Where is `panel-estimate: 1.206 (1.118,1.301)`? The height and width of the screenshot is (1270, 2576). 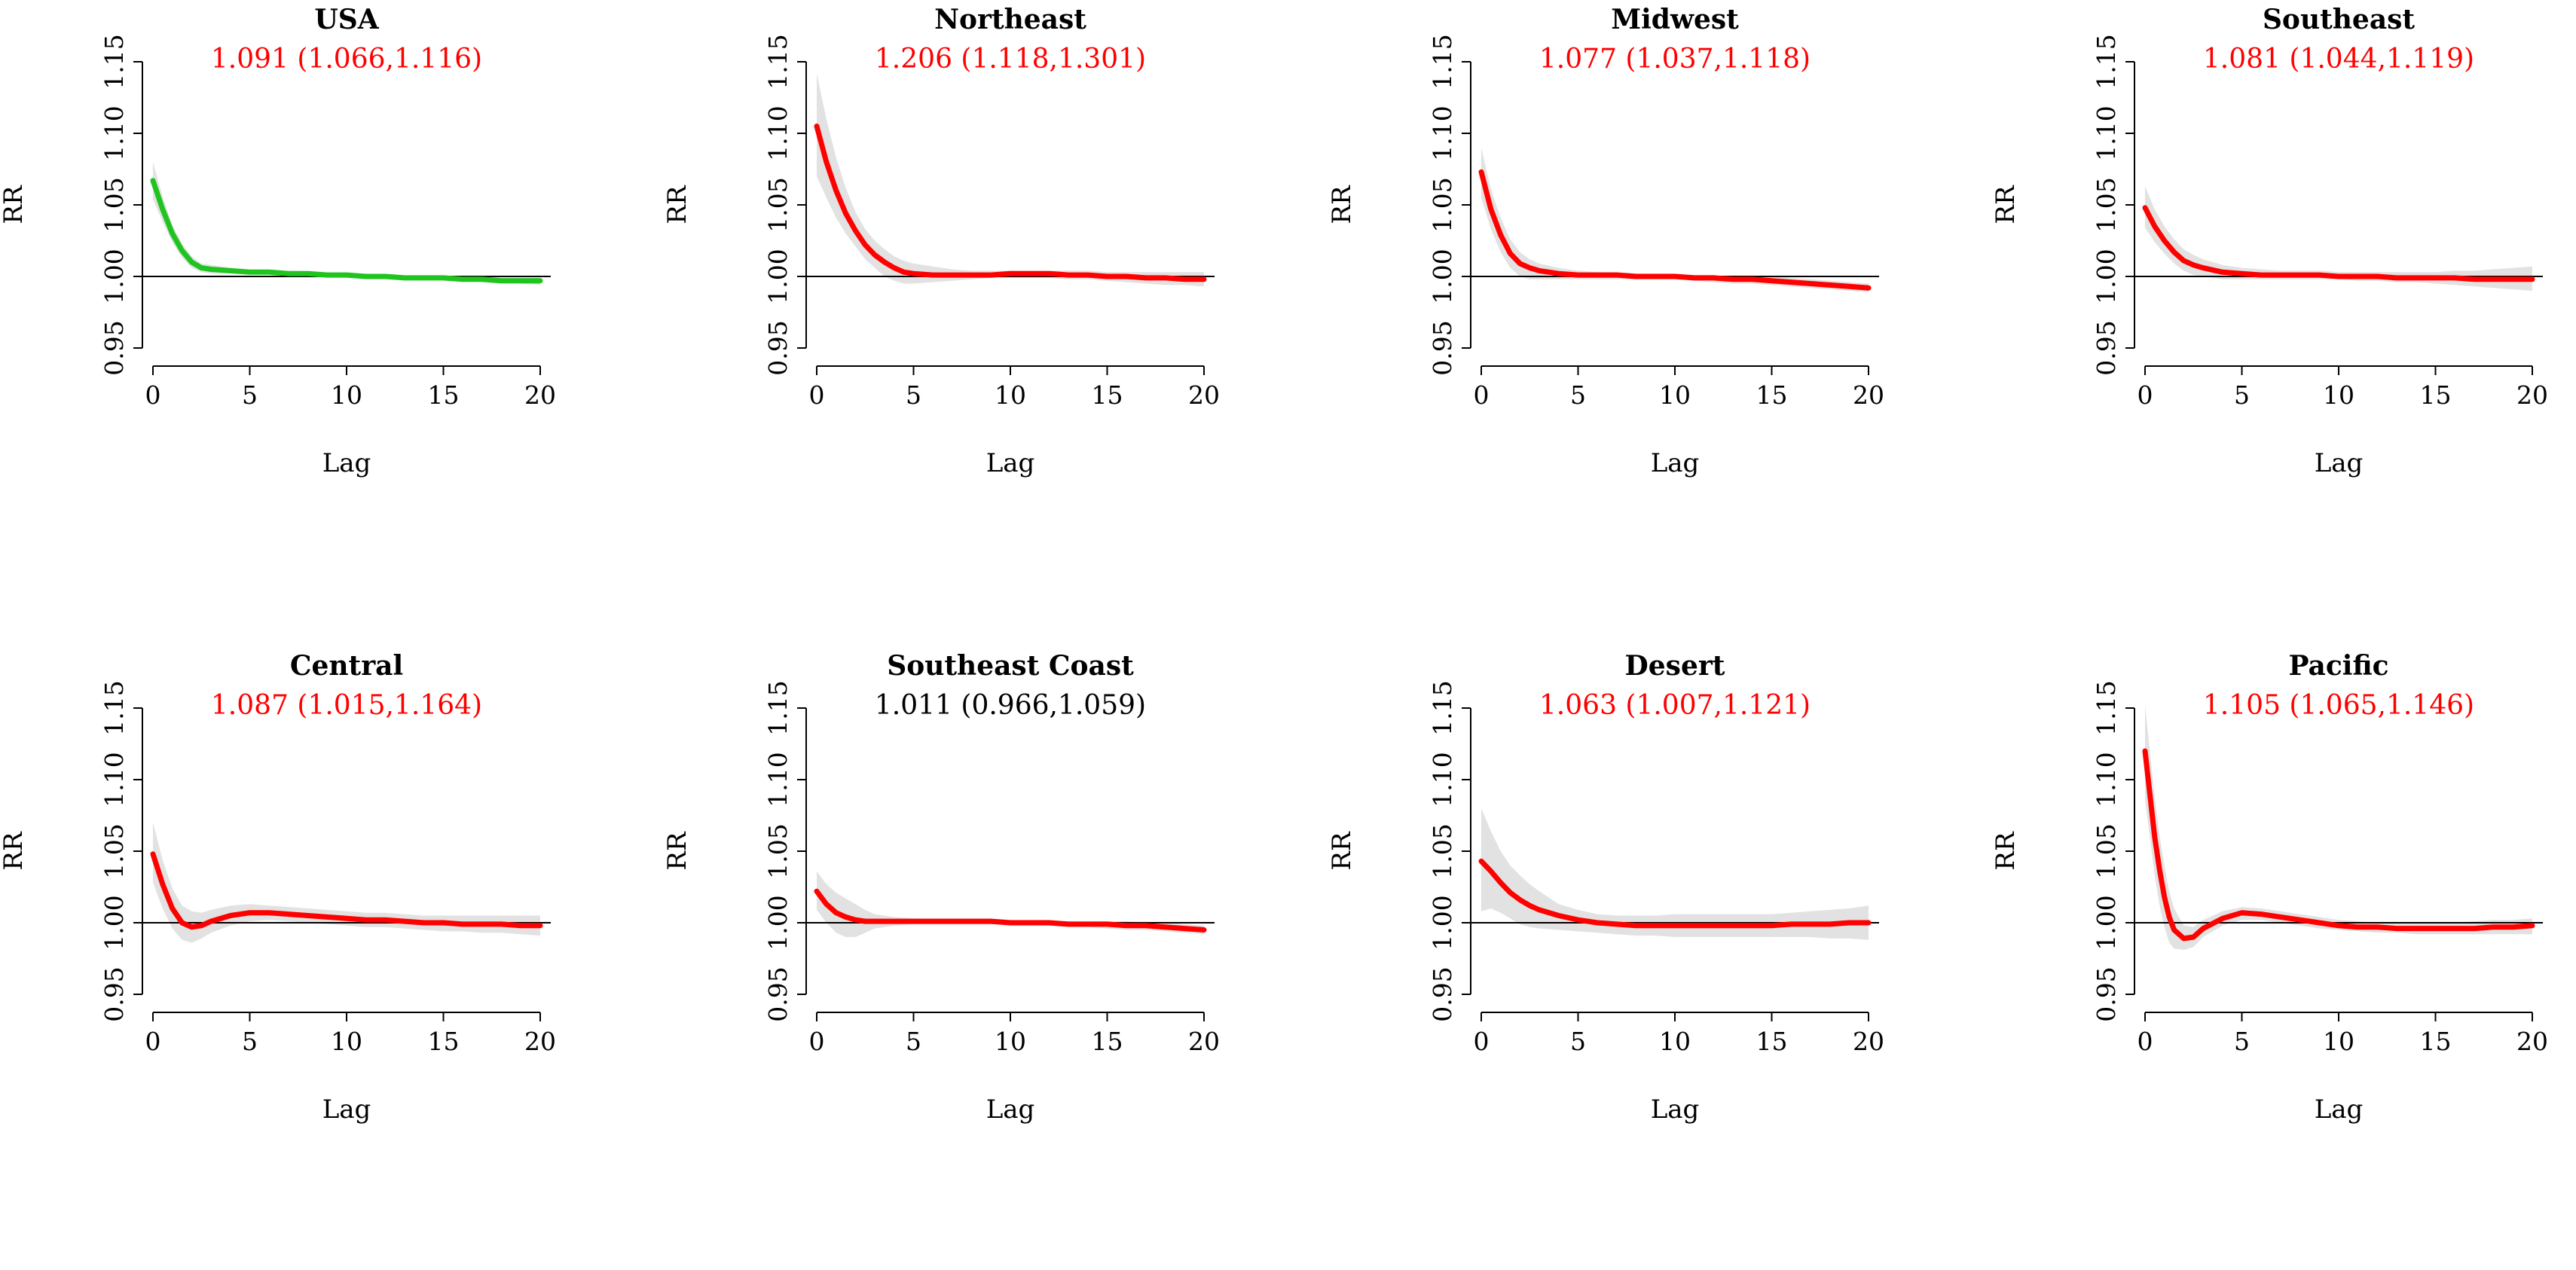
panel-estimate: 1.206 (1.118,1.301) is located at coordinates (1010, 60).